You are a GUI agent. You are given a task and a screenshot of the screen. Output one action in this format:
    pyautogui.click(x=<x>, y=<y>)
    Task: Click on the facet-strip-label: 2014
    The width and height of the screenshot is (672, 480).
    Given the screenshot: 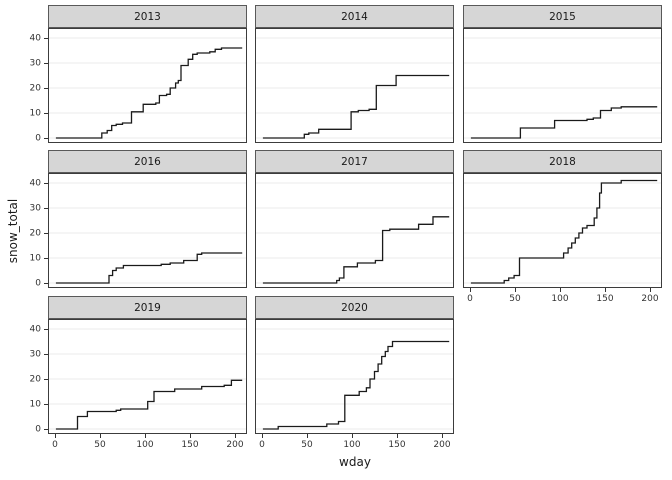 What is the action you would take?
    pyautogui.click(x=354, y=16)
    